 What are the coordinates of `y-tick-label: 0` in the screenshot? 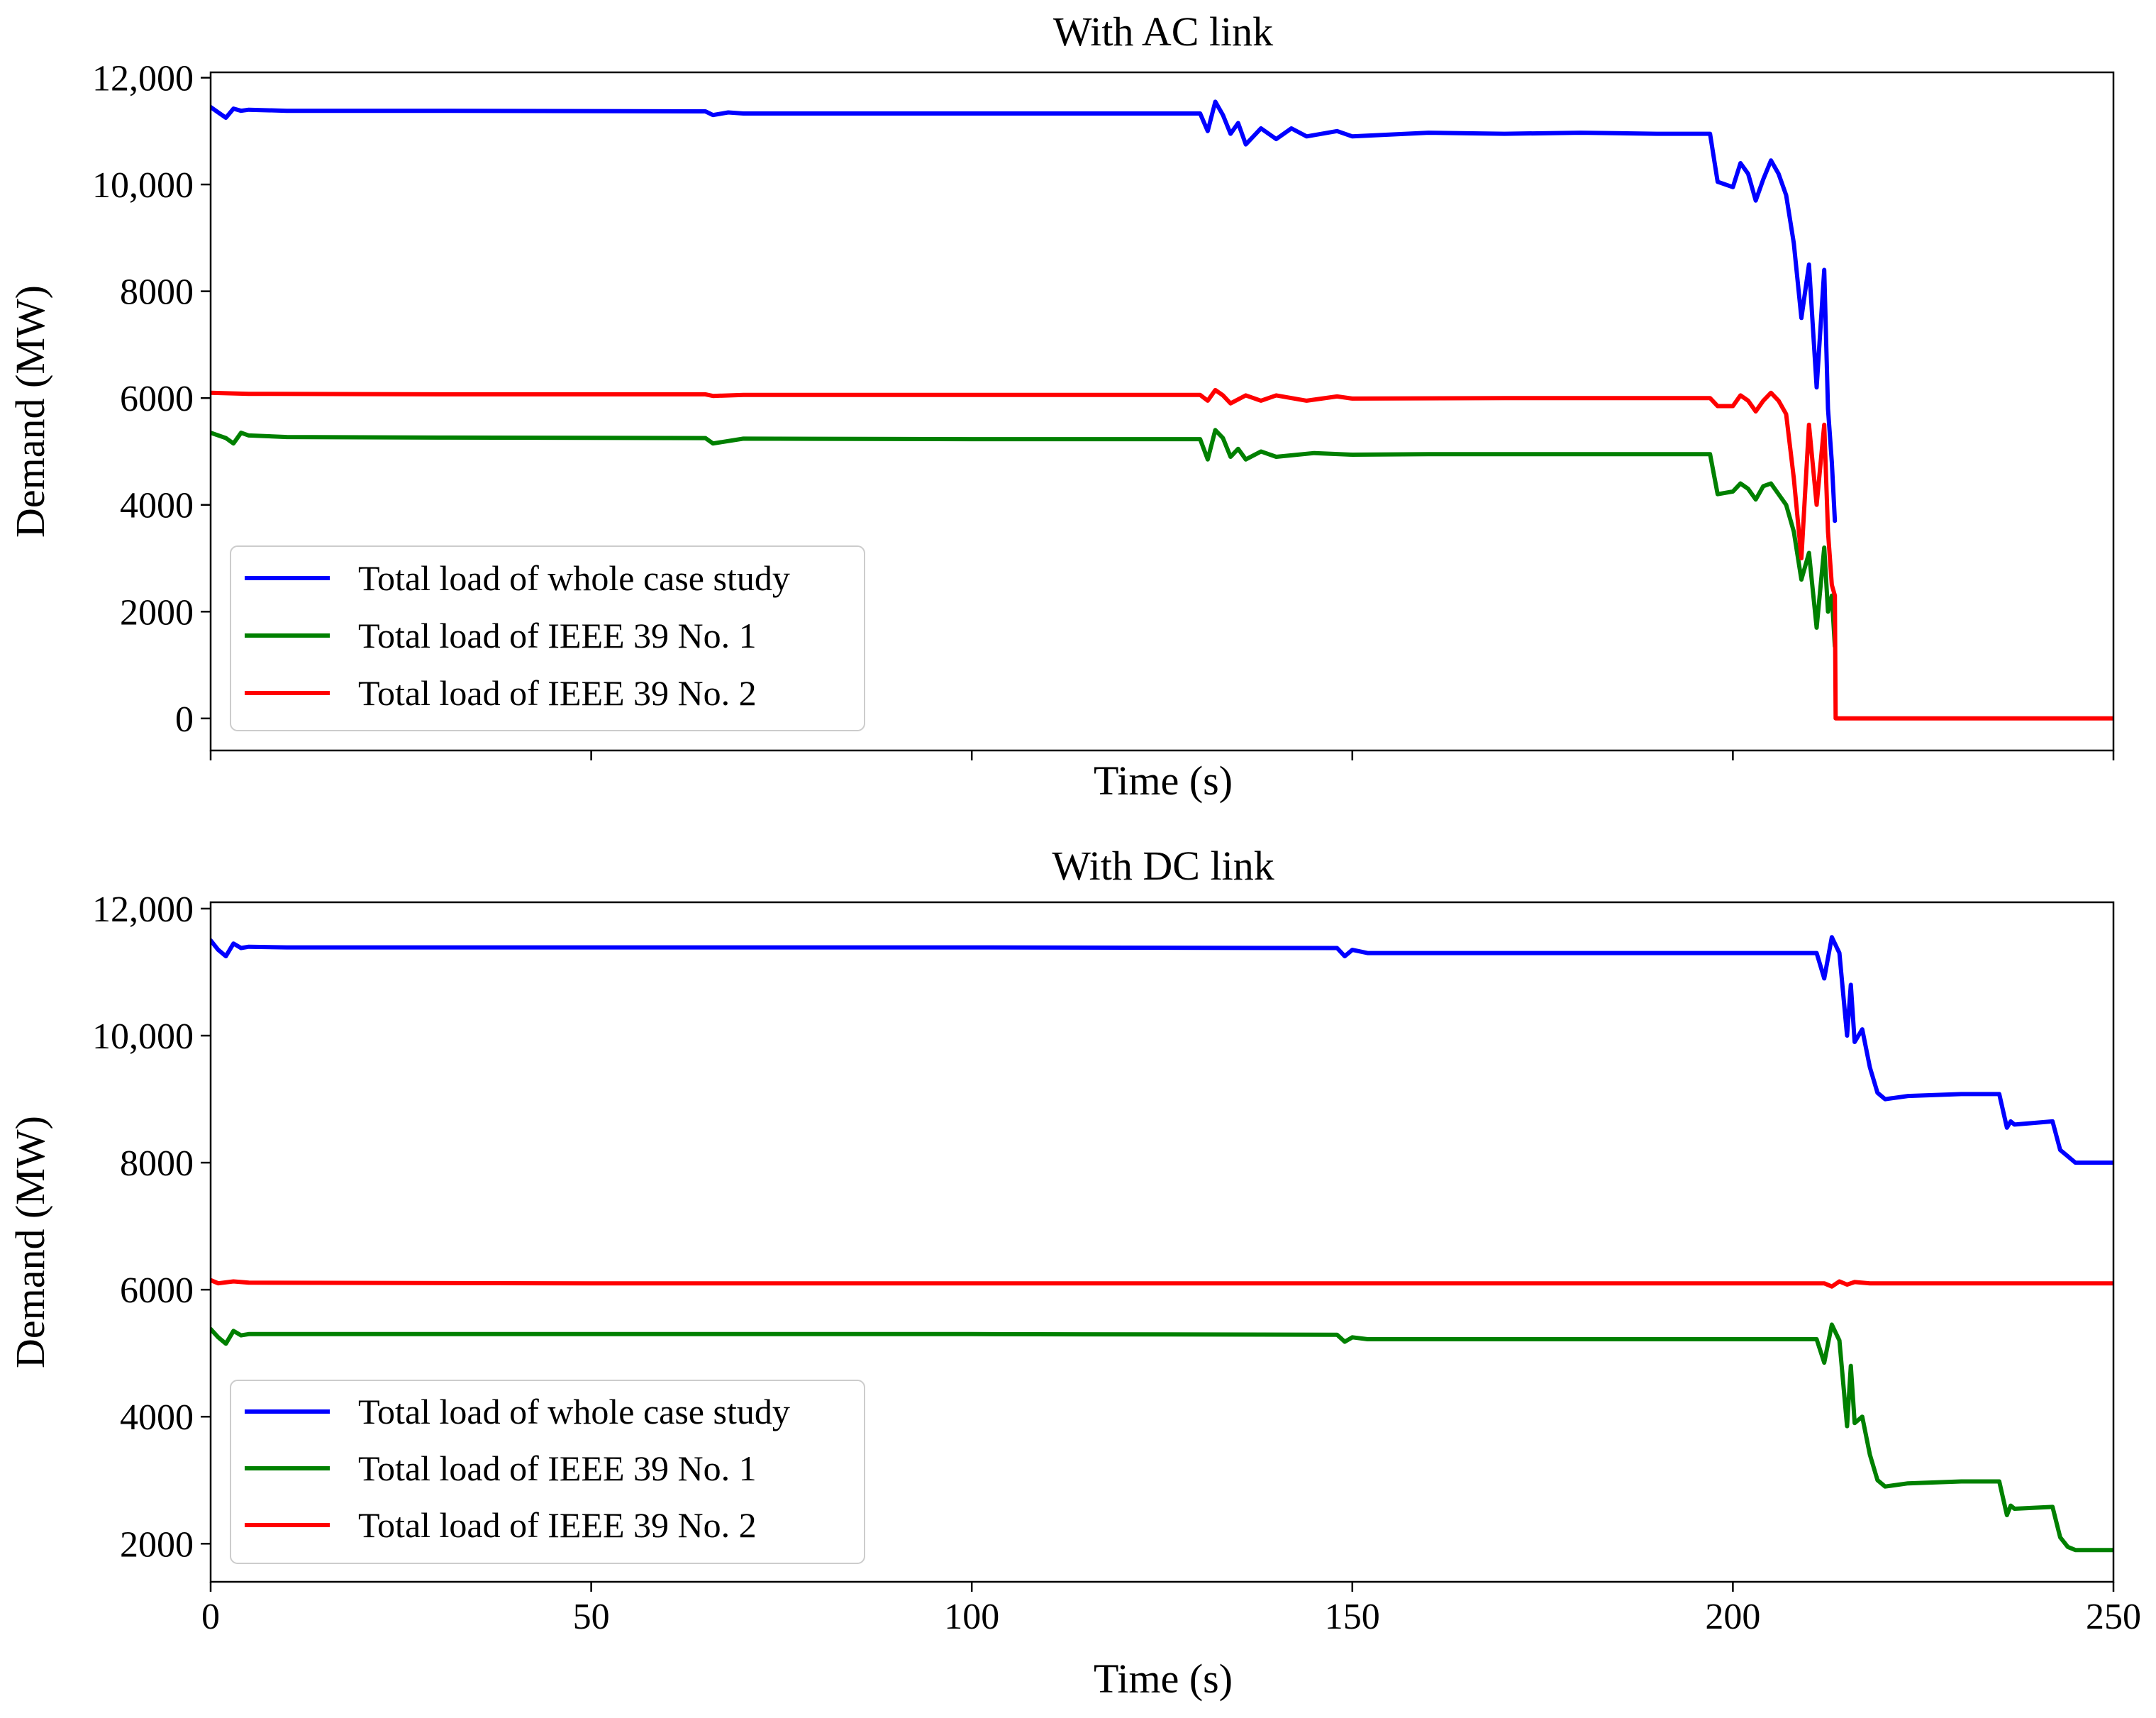 It's located at (184, 719).